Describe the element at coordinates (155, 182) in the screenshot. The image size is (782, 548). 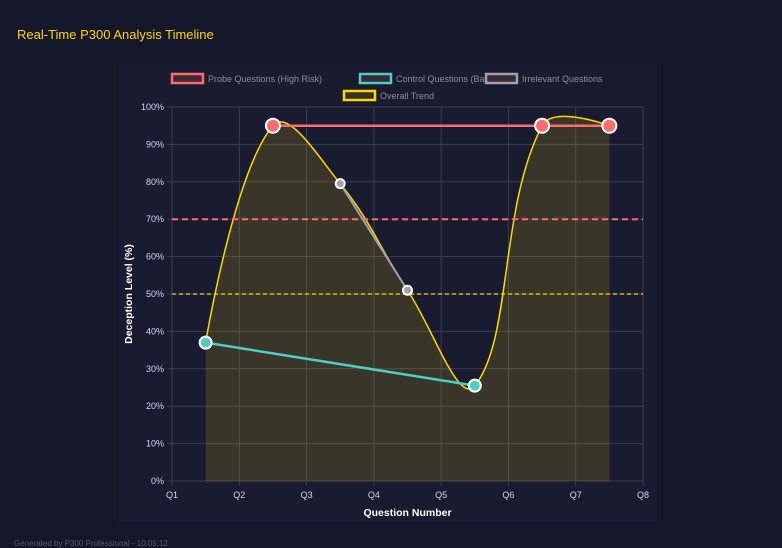
I see `y-tick-label: 80%` at that location.